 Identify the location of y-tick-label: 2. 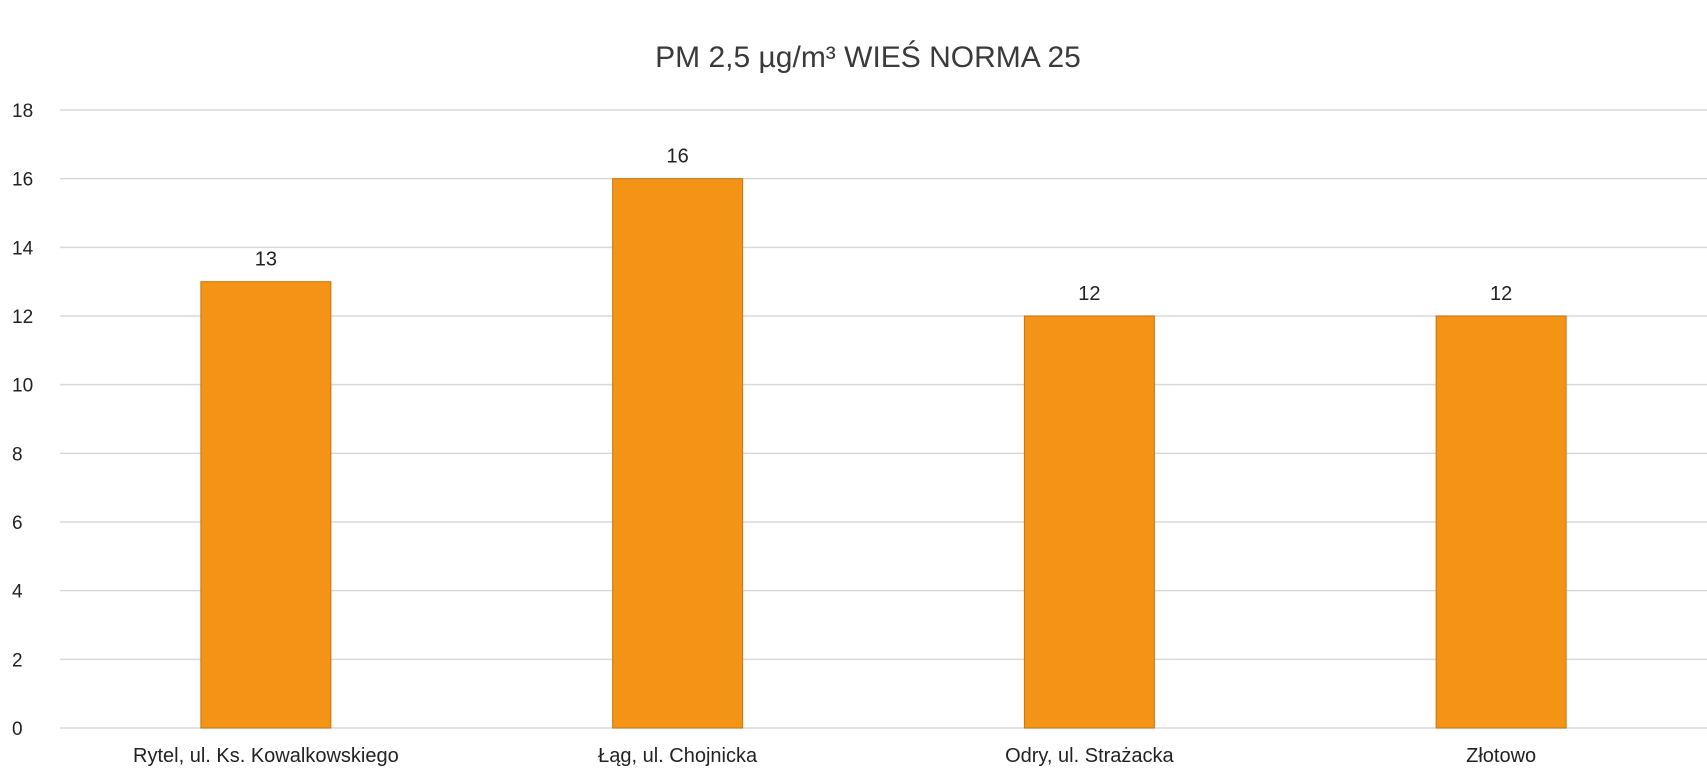
(17, 660).